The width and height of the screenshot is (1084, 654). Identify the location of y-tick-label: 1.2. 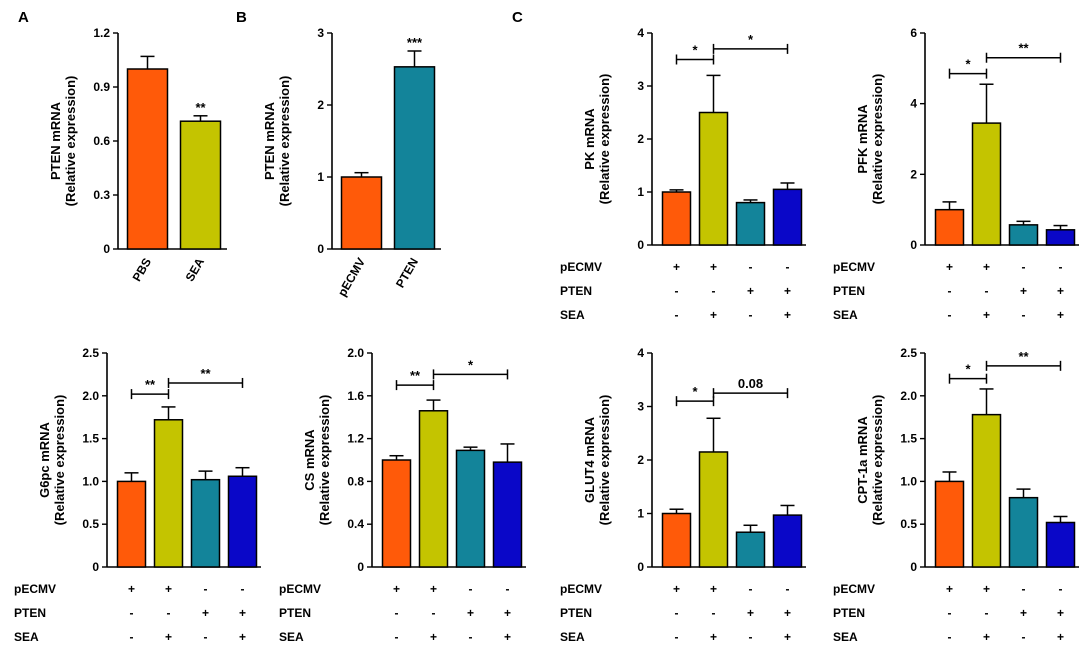
(355, 439).